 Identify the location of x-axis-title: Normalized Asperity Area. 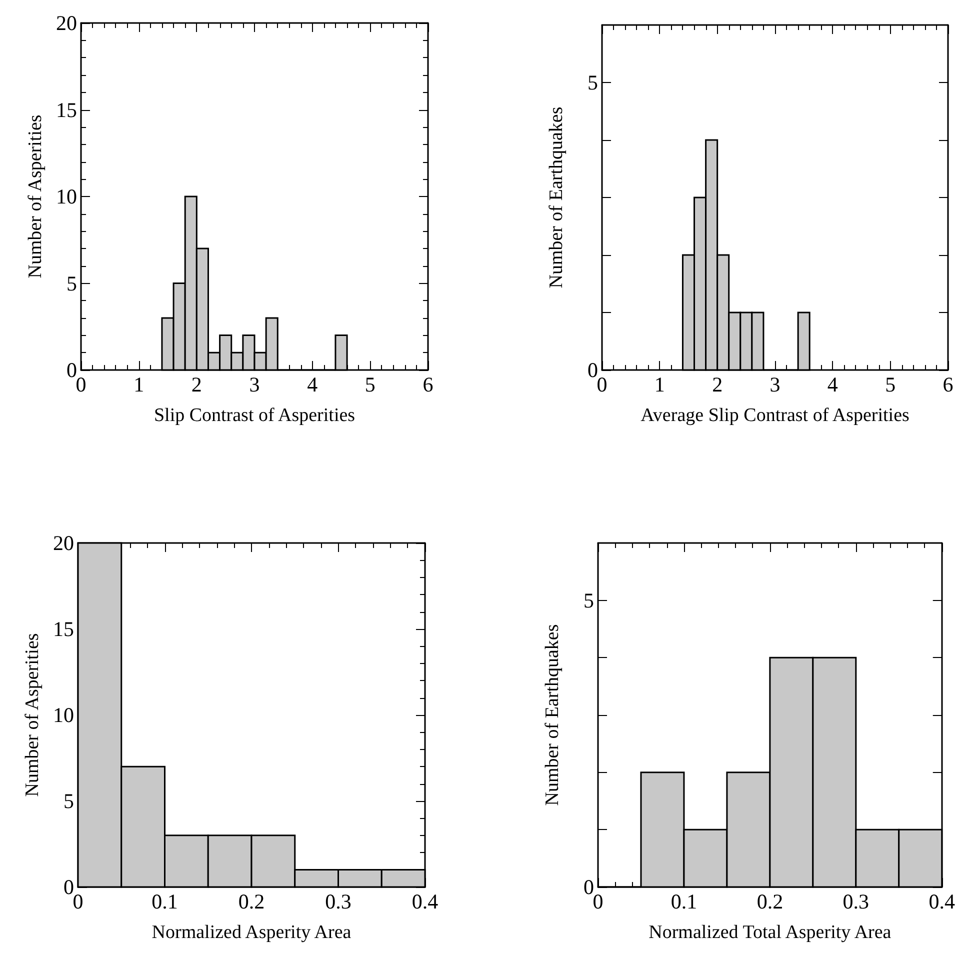
(252, 932).